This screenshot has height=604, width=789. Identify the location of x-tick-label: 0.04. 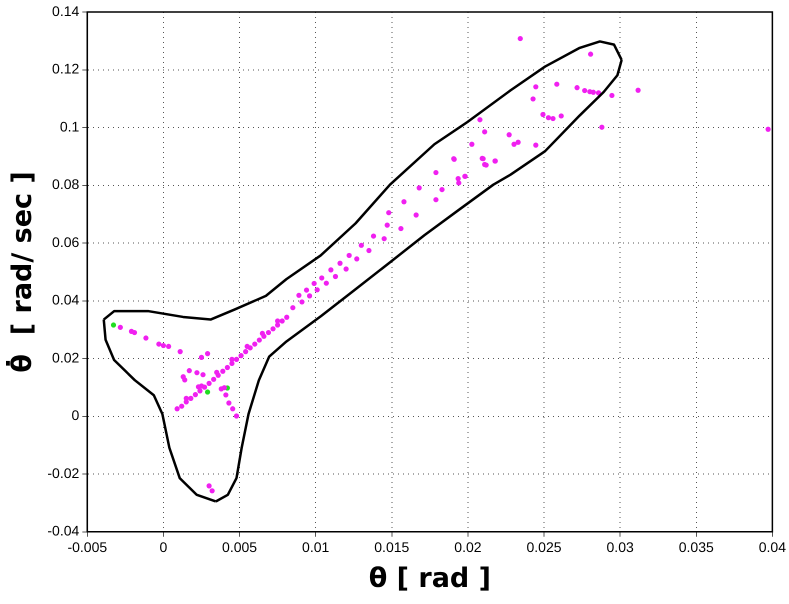
(772, 547).